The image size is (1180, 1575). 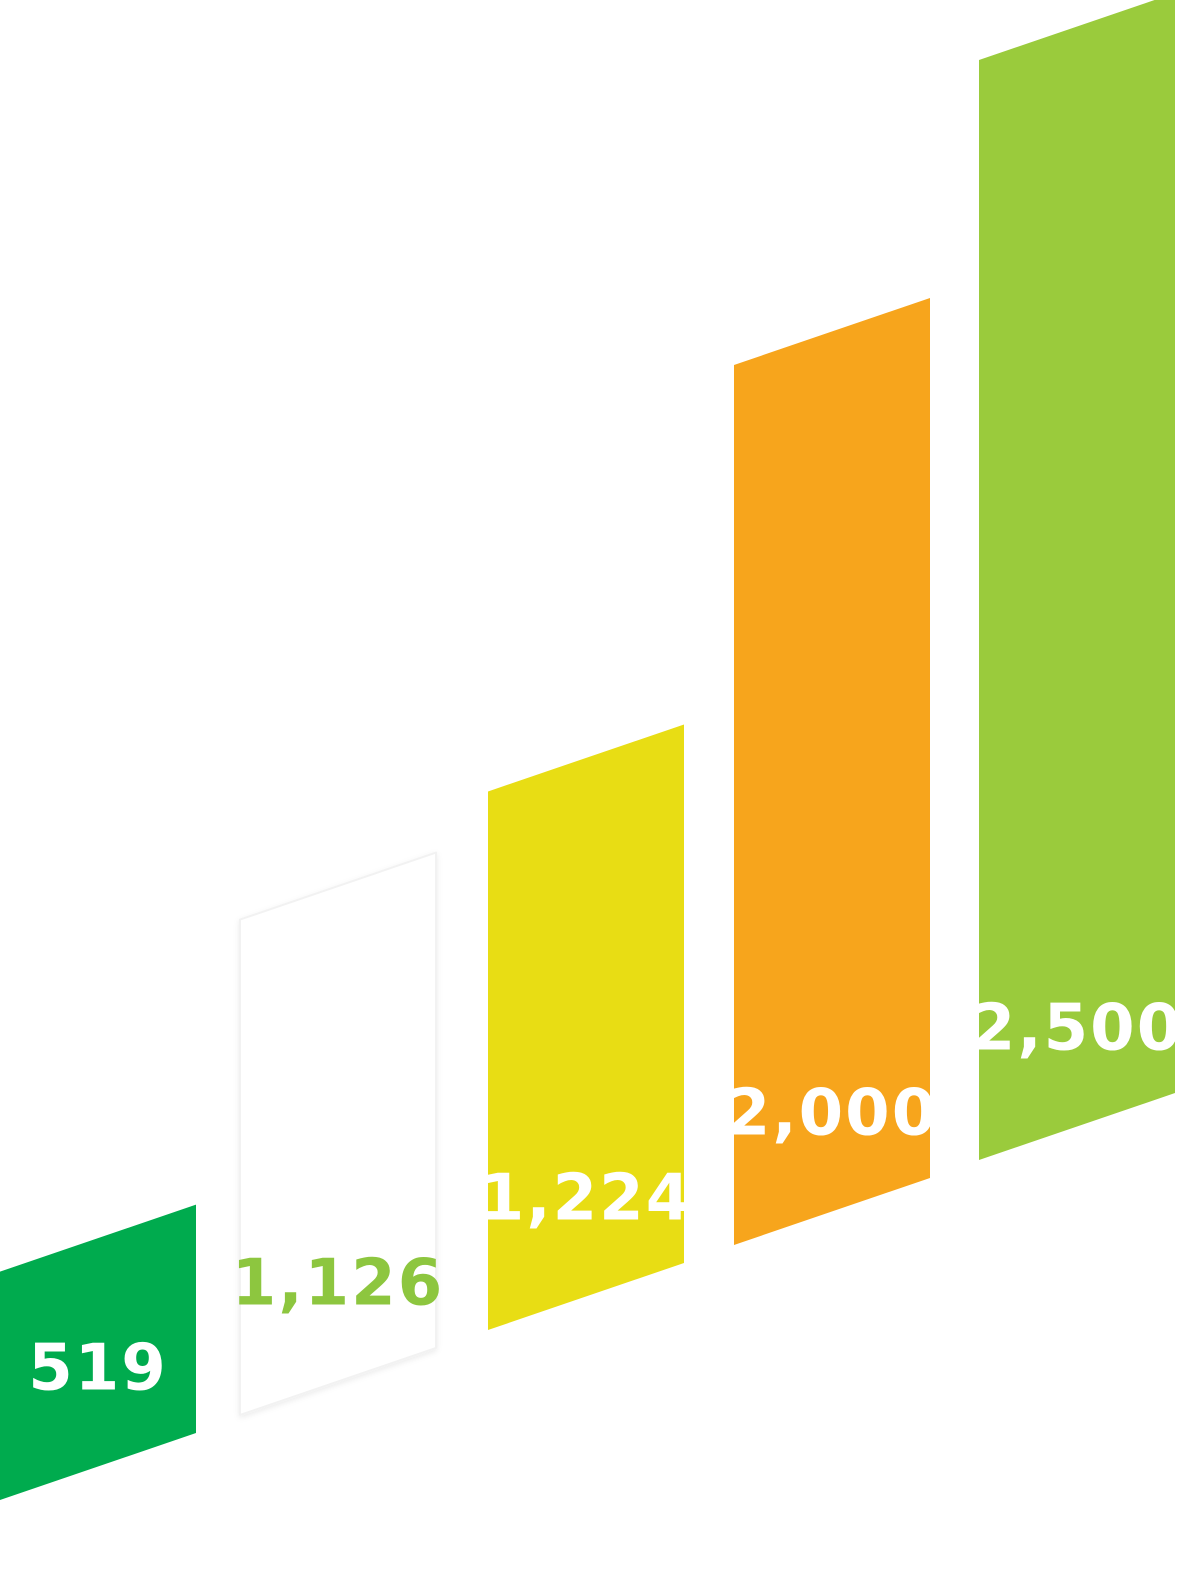 What do you see at coordinates (338, 1284) in the screenshot?
I see `value-label: 1,126` at bounding box center [338, 1284].